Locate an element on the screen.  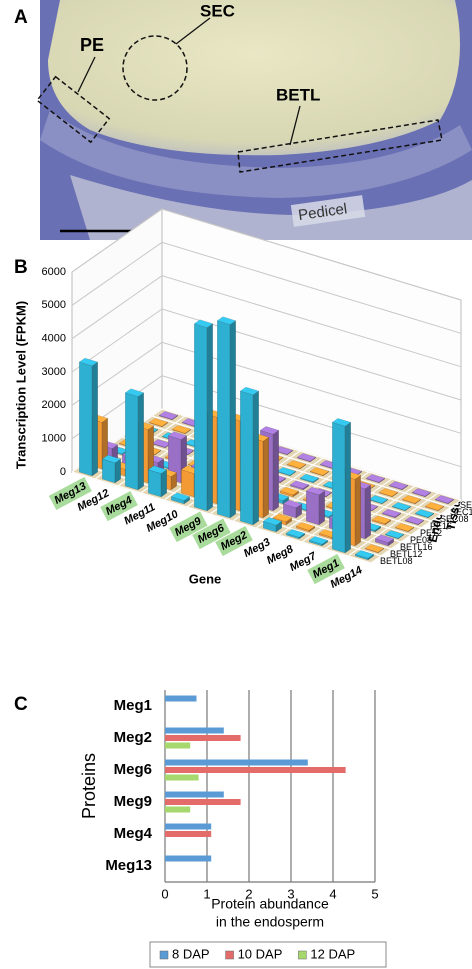
annotation: Pedicel is located at coordinates (322, 212).